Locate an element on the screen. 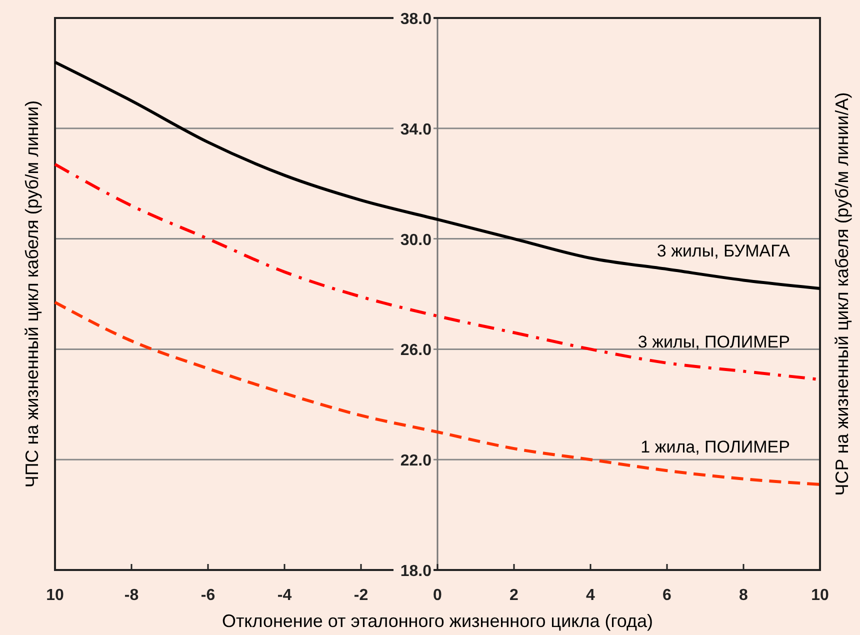  x-tick-label: -2 is located at coordinates (361, 595).